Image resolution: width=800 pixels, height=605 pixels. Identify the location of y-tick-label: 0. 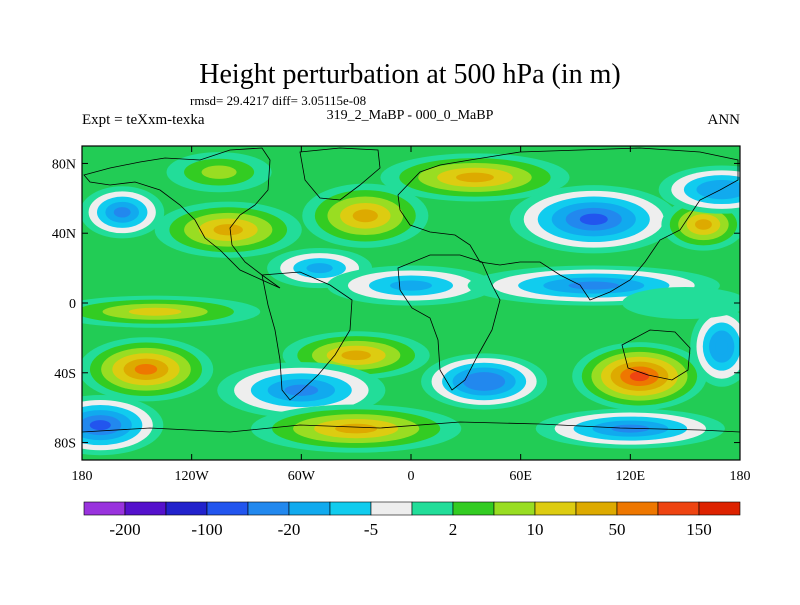
(72, 304).